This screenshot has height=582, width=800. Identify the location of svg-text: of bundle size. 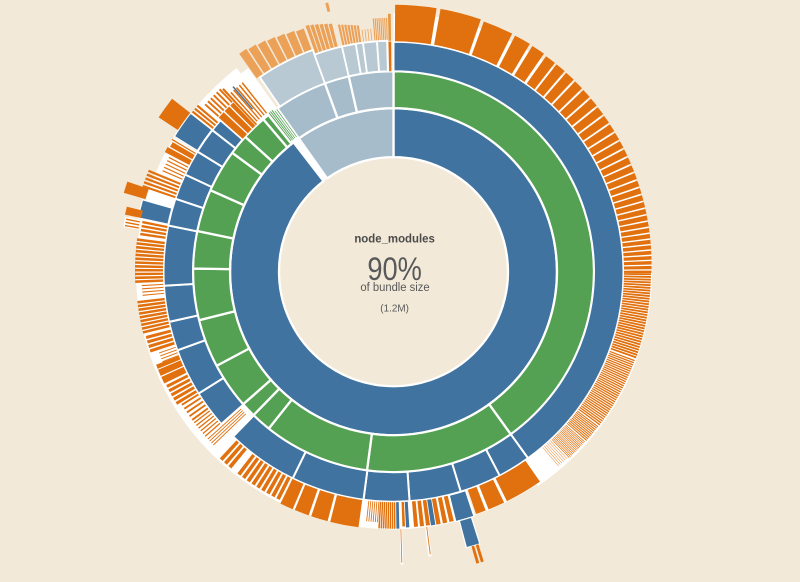
(394, 287).